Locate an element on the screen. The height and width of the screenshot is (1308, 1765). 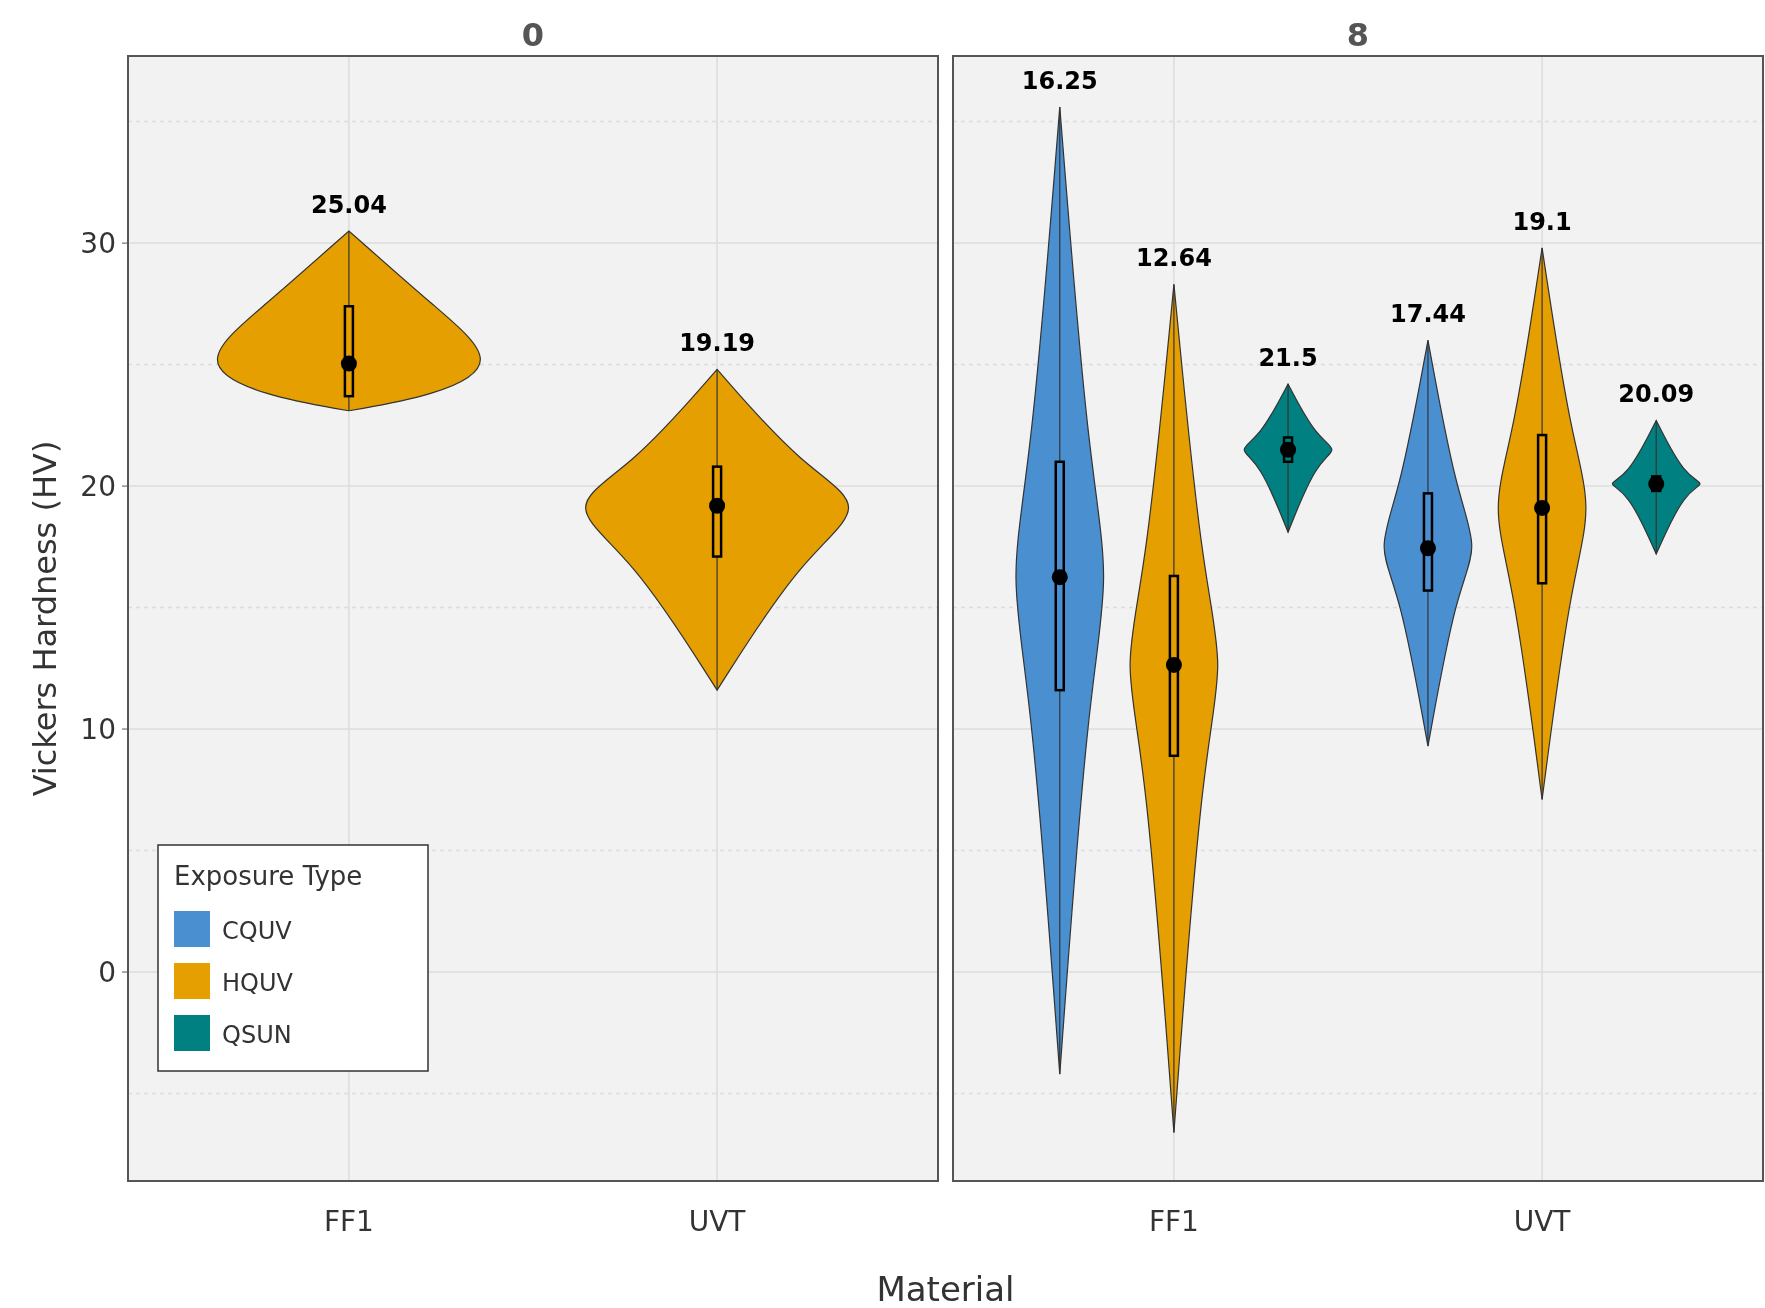
legend-label: CQUV is located at coordinates (257, 931).